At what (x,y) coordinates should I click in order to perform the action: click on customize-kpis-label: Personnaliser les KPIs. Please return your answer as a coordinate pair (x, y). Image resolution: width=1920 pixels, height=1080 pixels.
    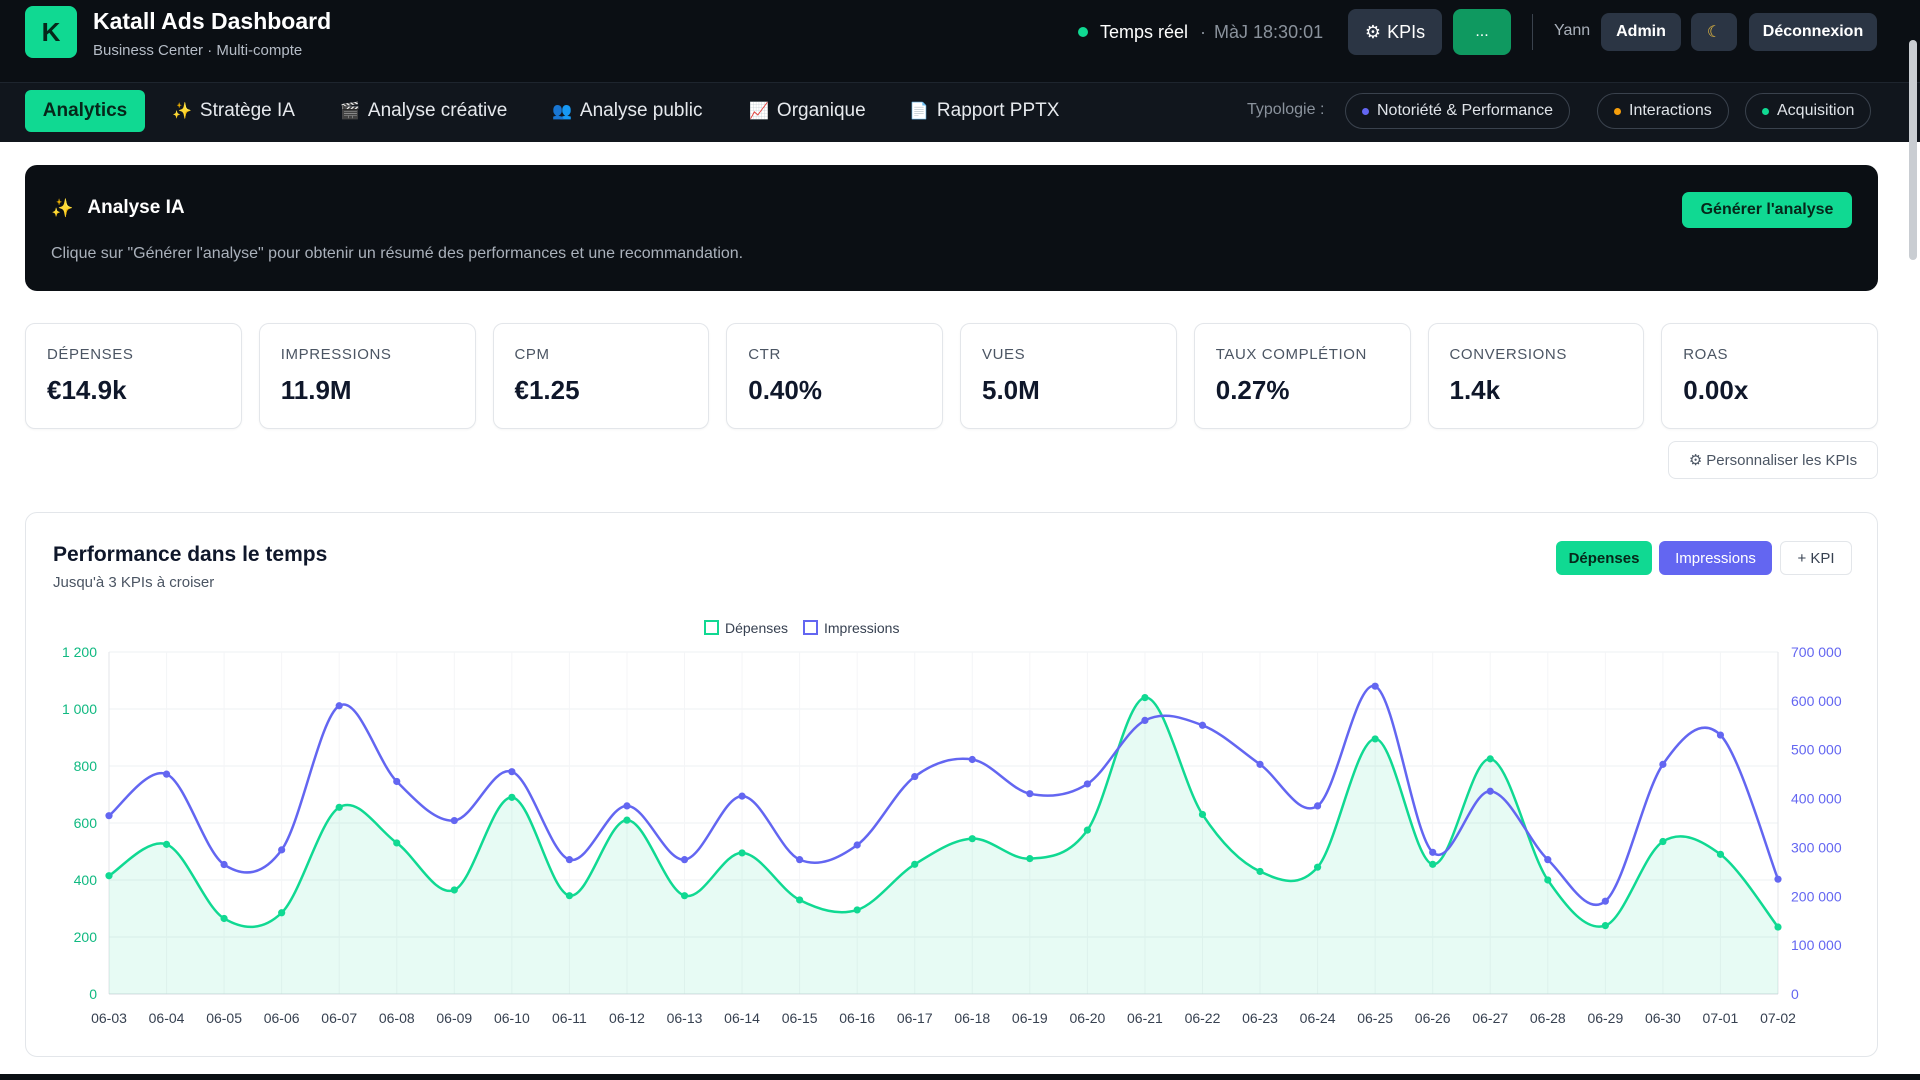
    Looking at the image, I should click on (1782, 460).